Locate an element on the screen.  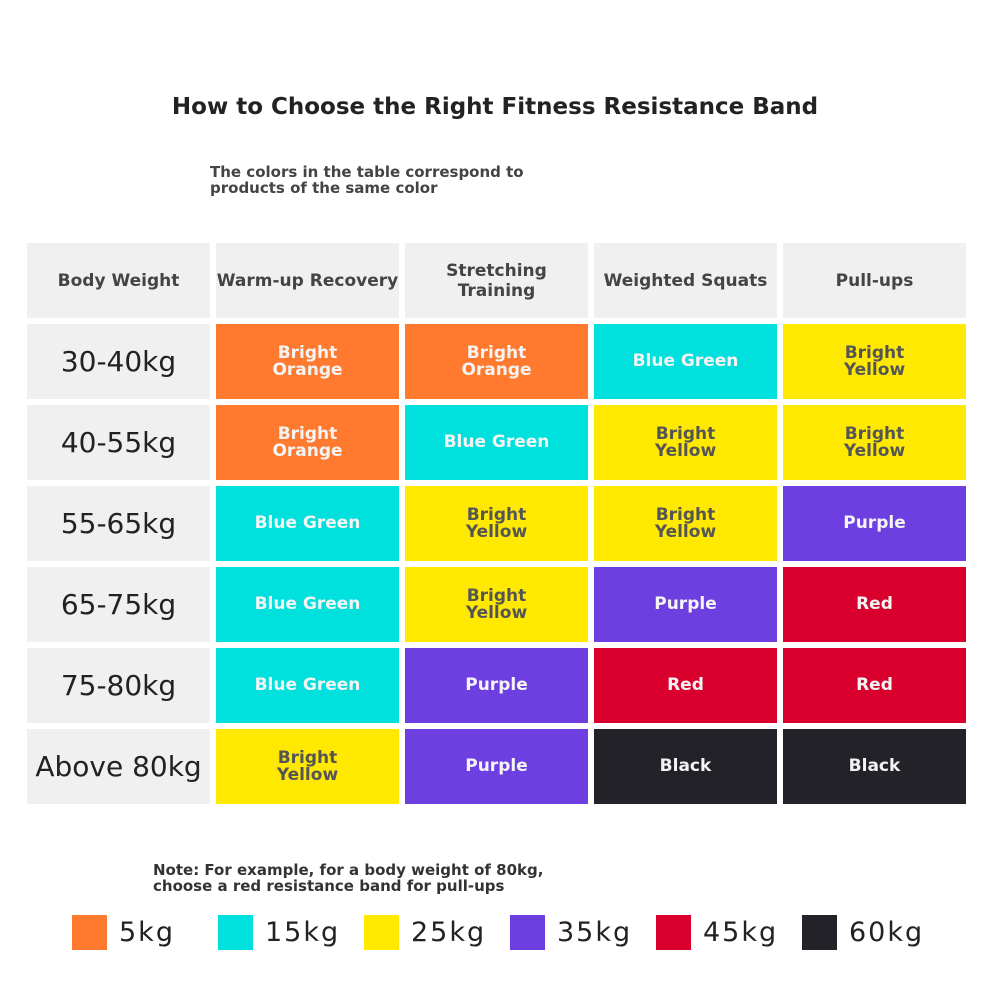
body-weight: Above 80kg is located at coordinates (118, 766).